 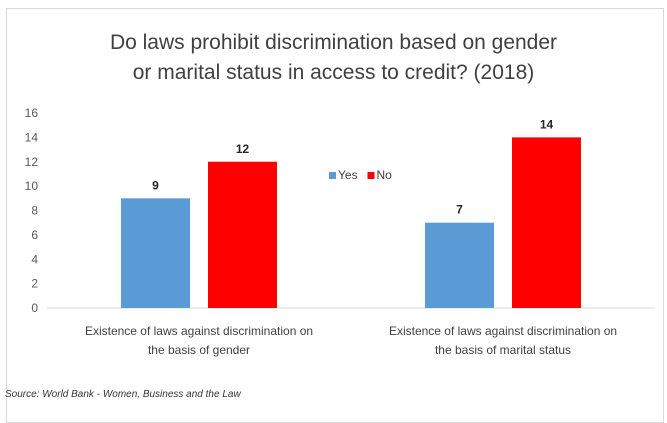 I want to click on category-label: the basis of gender, so click(x=199, y=350).